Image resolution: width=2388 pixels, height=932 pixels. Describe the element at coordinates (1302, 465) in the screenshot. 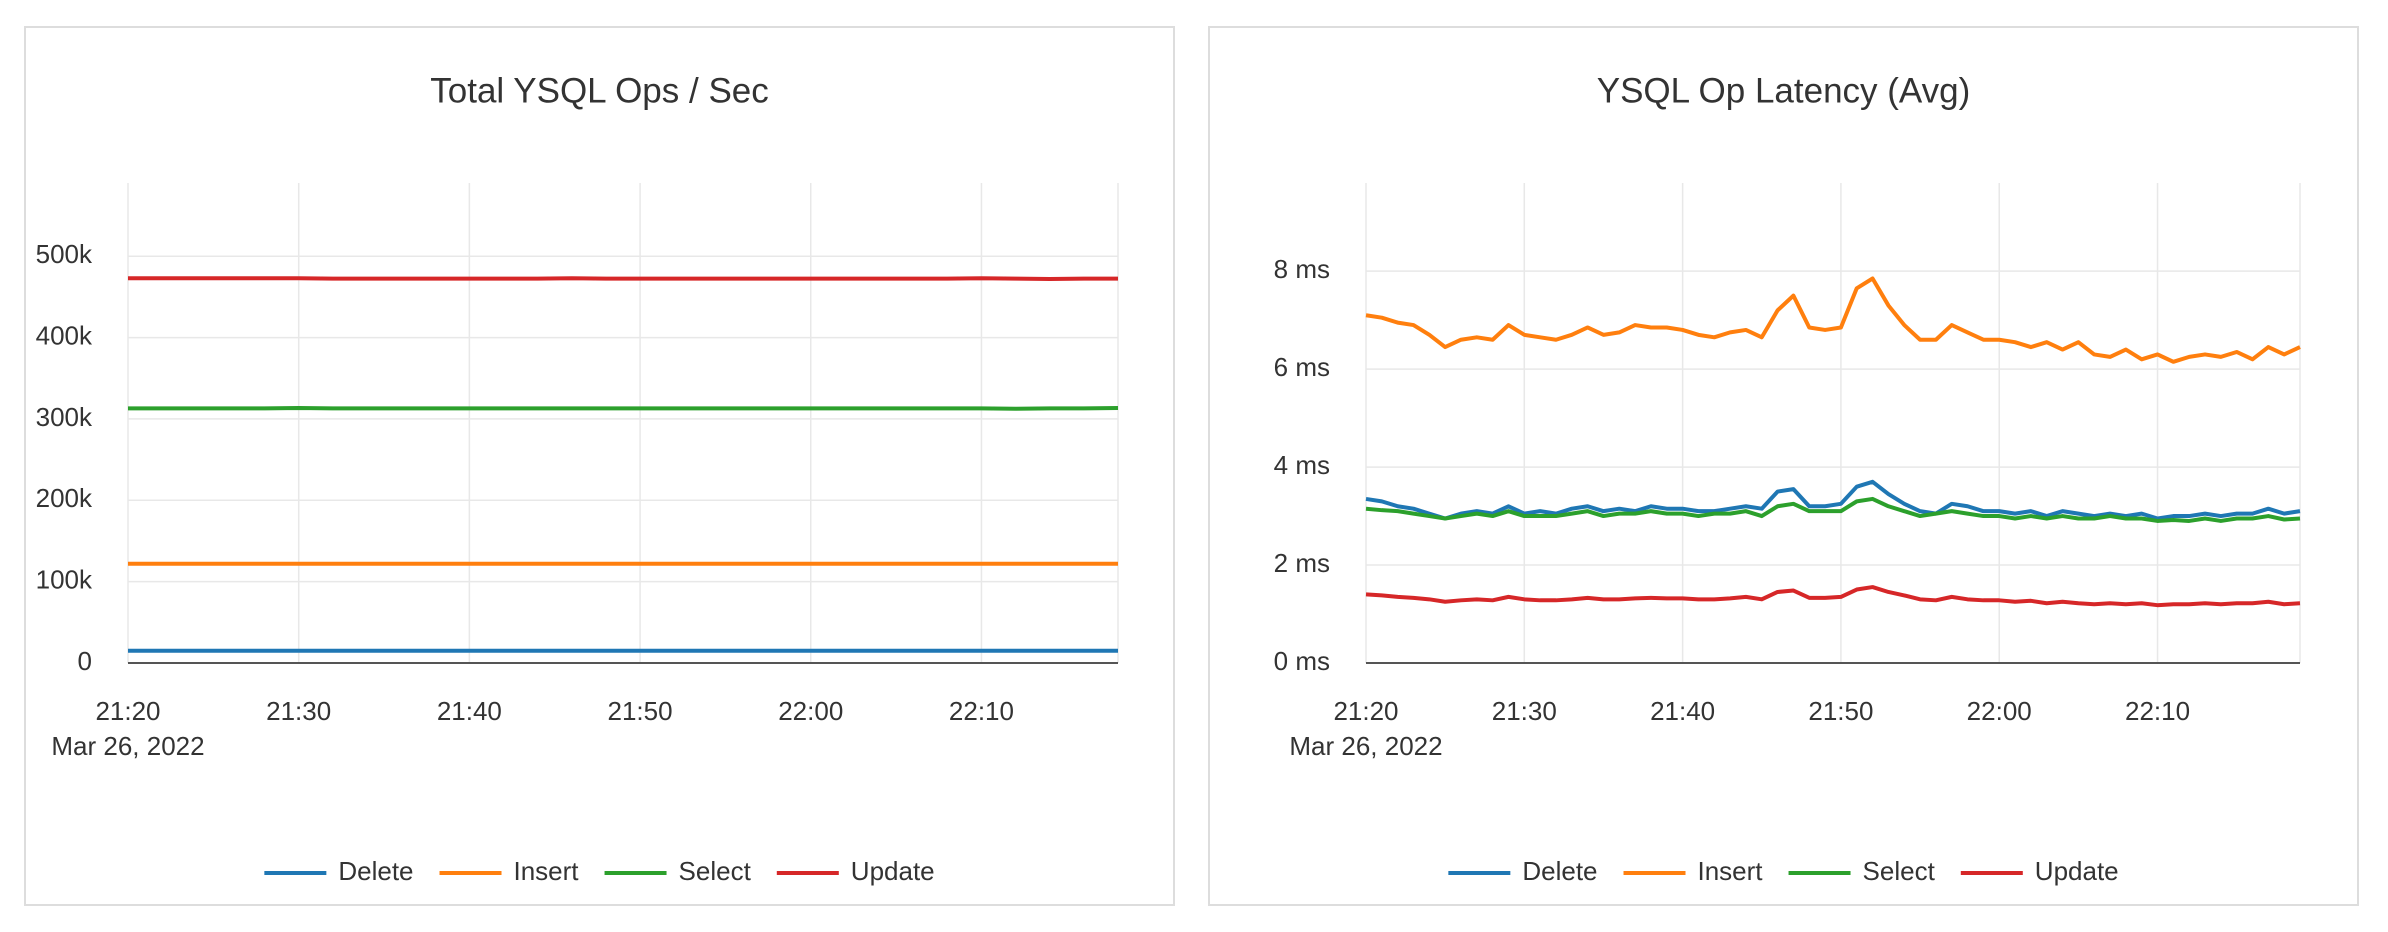

I see `y-tick-label: 4 ms` at that location.